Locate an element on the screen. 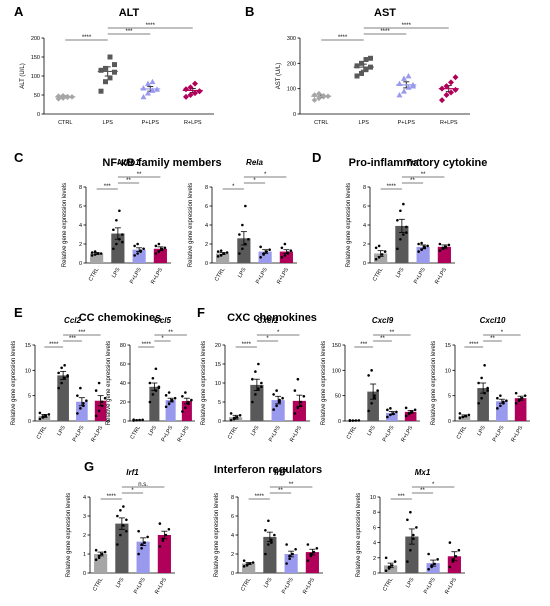  bar-lps is located at coordinates (244, 250).